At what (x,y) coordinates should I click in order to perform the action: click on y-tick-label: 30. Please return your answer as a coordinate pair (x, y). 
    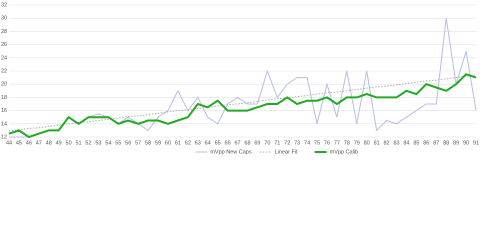
    Looking at the image, I should click on (4, 19).